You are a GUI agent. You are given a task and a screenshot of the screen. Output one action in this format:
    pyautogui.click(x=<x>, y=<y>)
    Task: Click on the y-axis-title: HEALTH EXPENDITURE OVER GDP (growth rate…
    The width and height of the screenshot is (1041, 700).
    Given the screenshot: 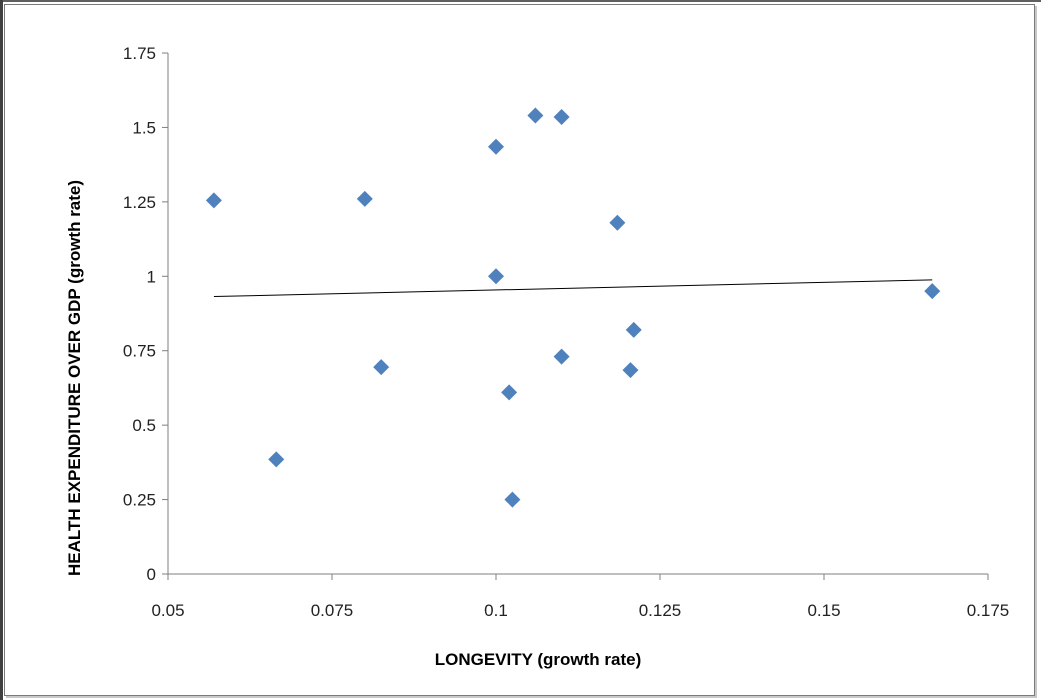 What is the action you would take?
    pyautogui.click(x=74, y=378)
    